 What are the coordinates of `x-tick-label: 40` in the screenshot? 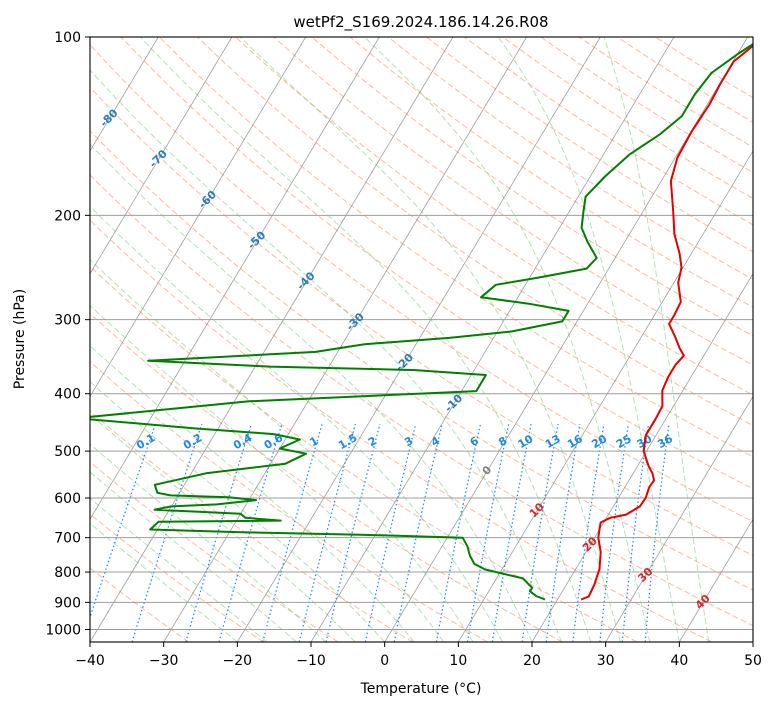 It's located at (679, 661).